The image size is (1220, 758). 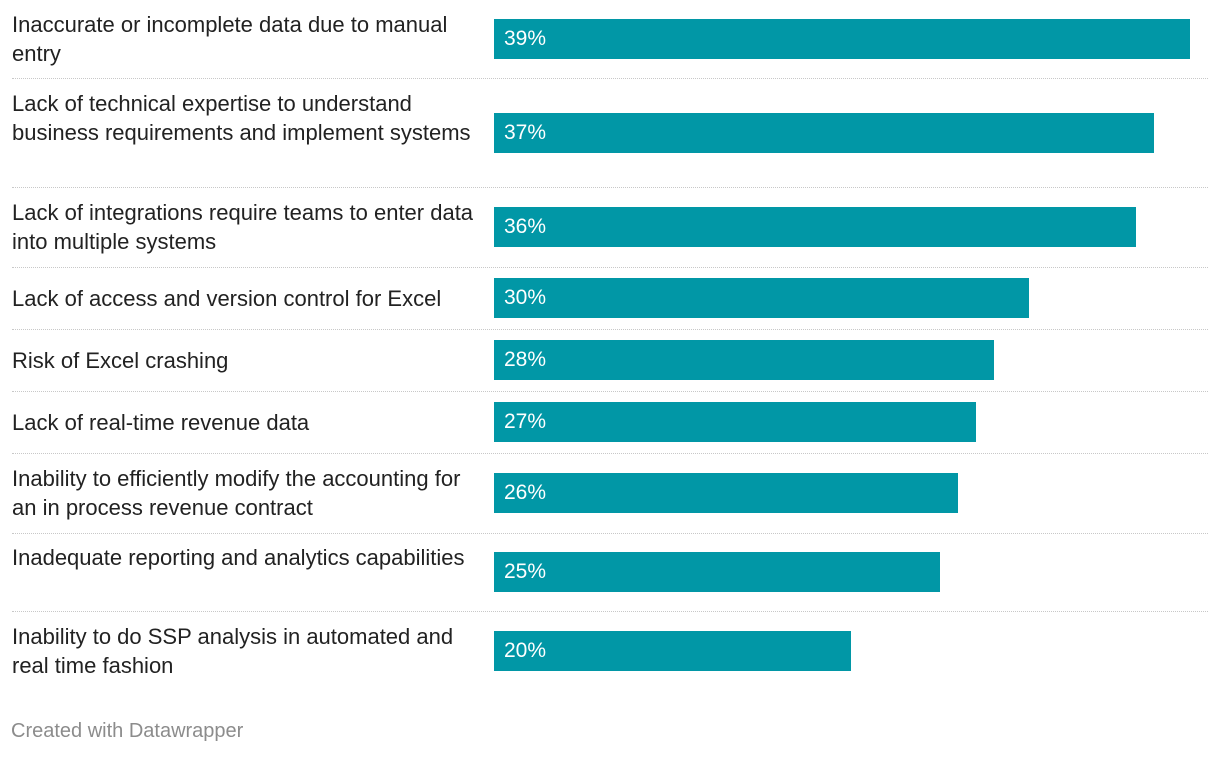 What do you see at coordinates (120, 360) in the screenshot?
I see `category-label: Risk of Excel crashing` at bounding box center [120, 360].